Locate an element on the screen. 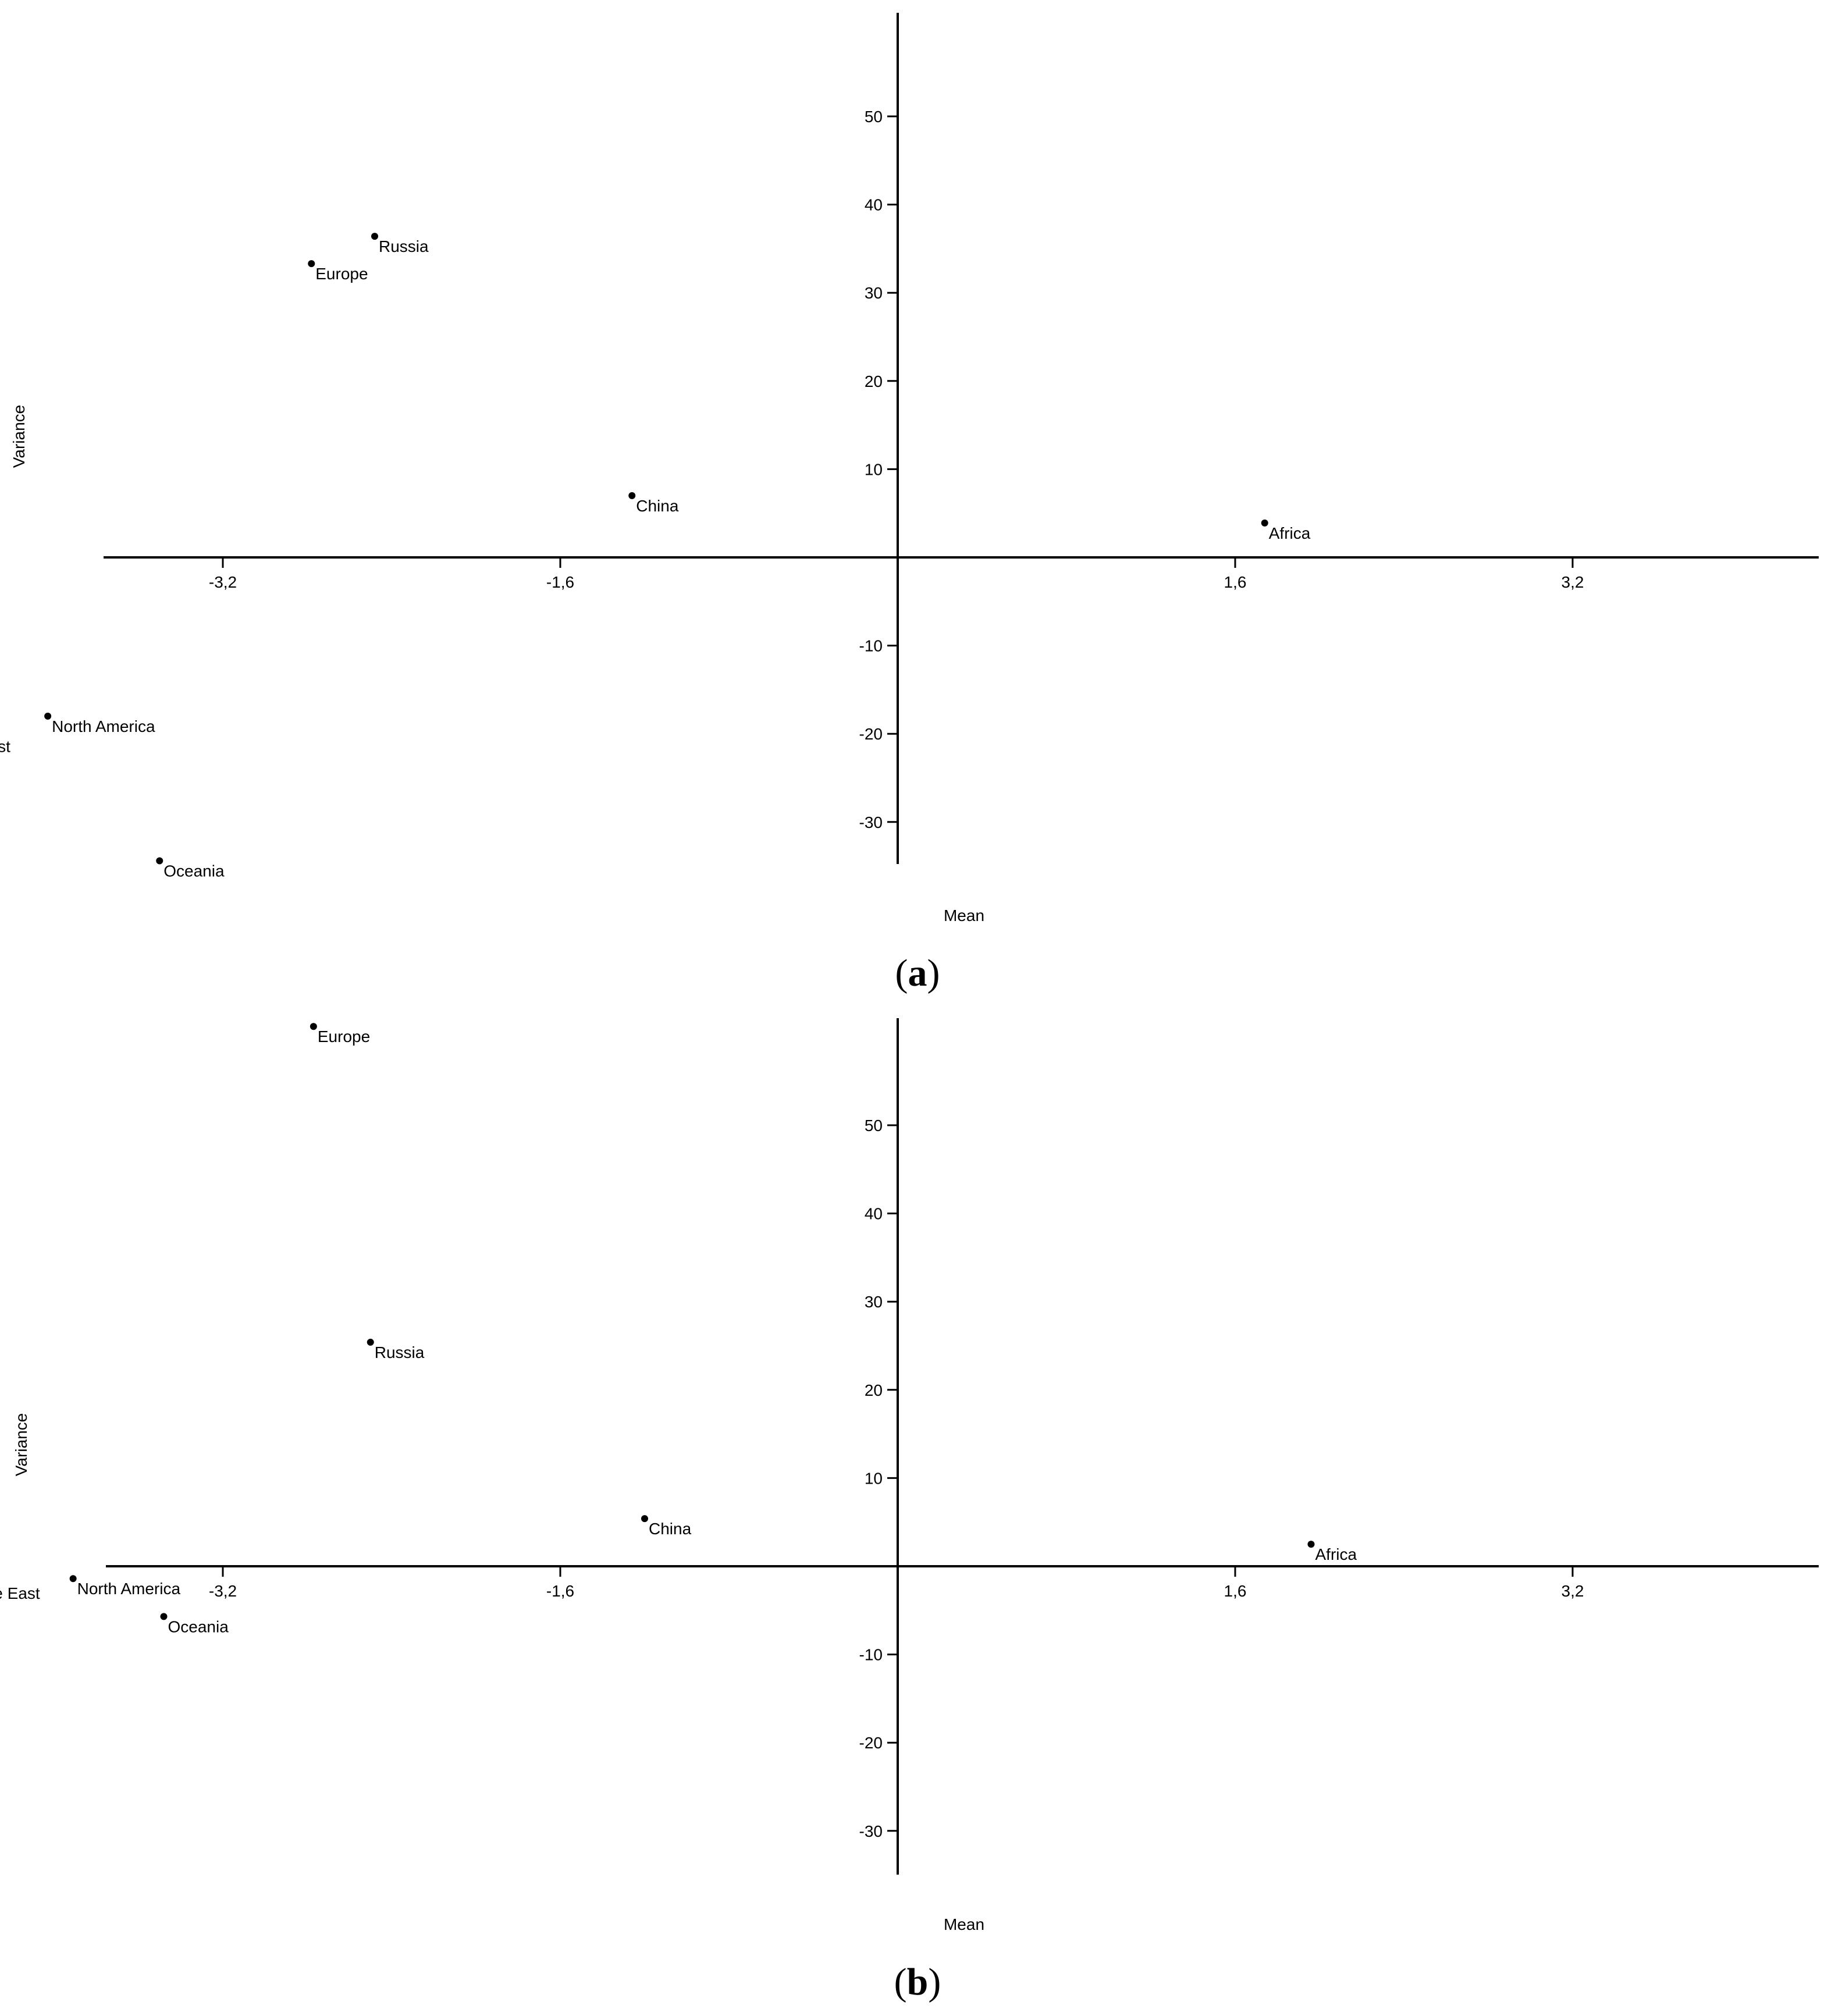 The image size is (1835, 2016). panel-b-label: (b) is located at coordinates (917, 1982).